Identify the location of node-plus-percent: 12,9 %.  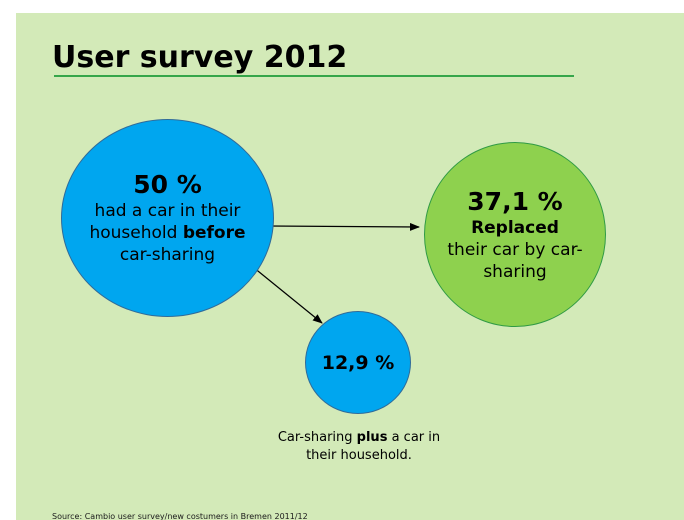
(358, 362).